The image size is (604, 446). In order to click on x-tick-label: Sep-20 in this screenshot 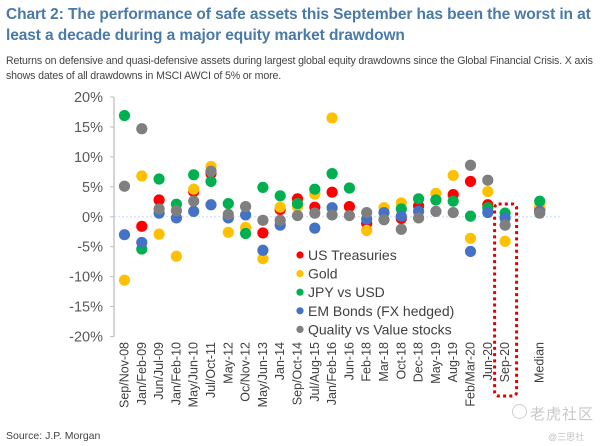, I will do `click(505, 362)`.